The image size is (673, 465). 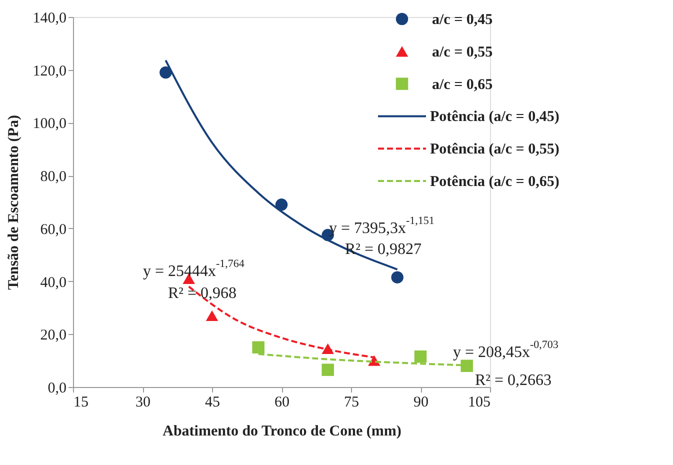 What do you see at coordinates (495, 150) in the screenshot?
I see `legend-label: Potência (a/c = 0,55)` at bounding box center [495, 150].